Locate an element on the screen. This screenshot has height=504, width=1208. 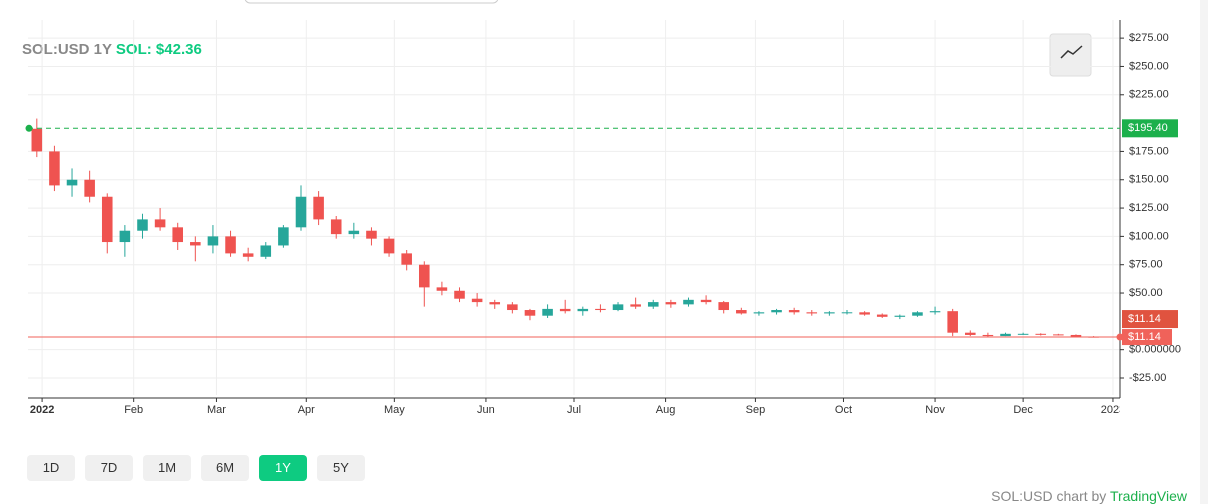
chart-title: SOL:USD 1Y SOL: $42.36 is located at coordinates (112, 49).